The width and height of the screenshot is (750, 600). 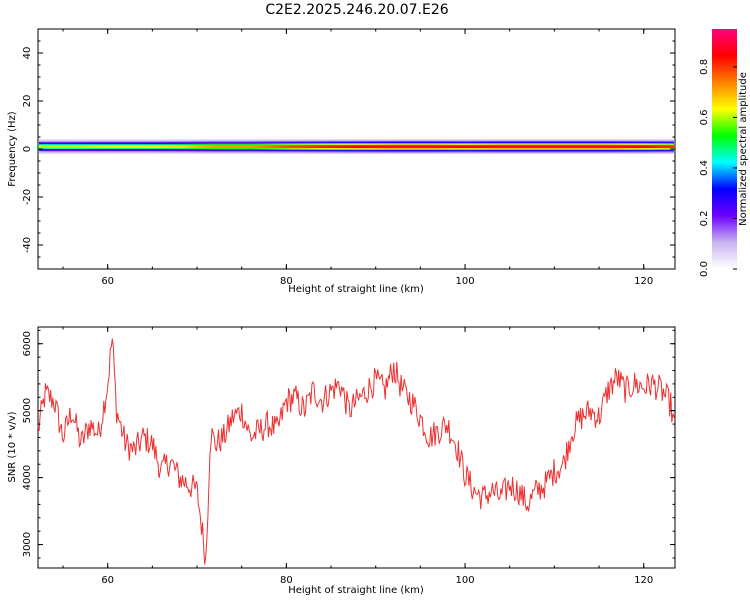 What do you see at coordinates (643, 580) in the screenshot?
I see `snr-x-tick-label: 120` at bounding box center [643, 580].